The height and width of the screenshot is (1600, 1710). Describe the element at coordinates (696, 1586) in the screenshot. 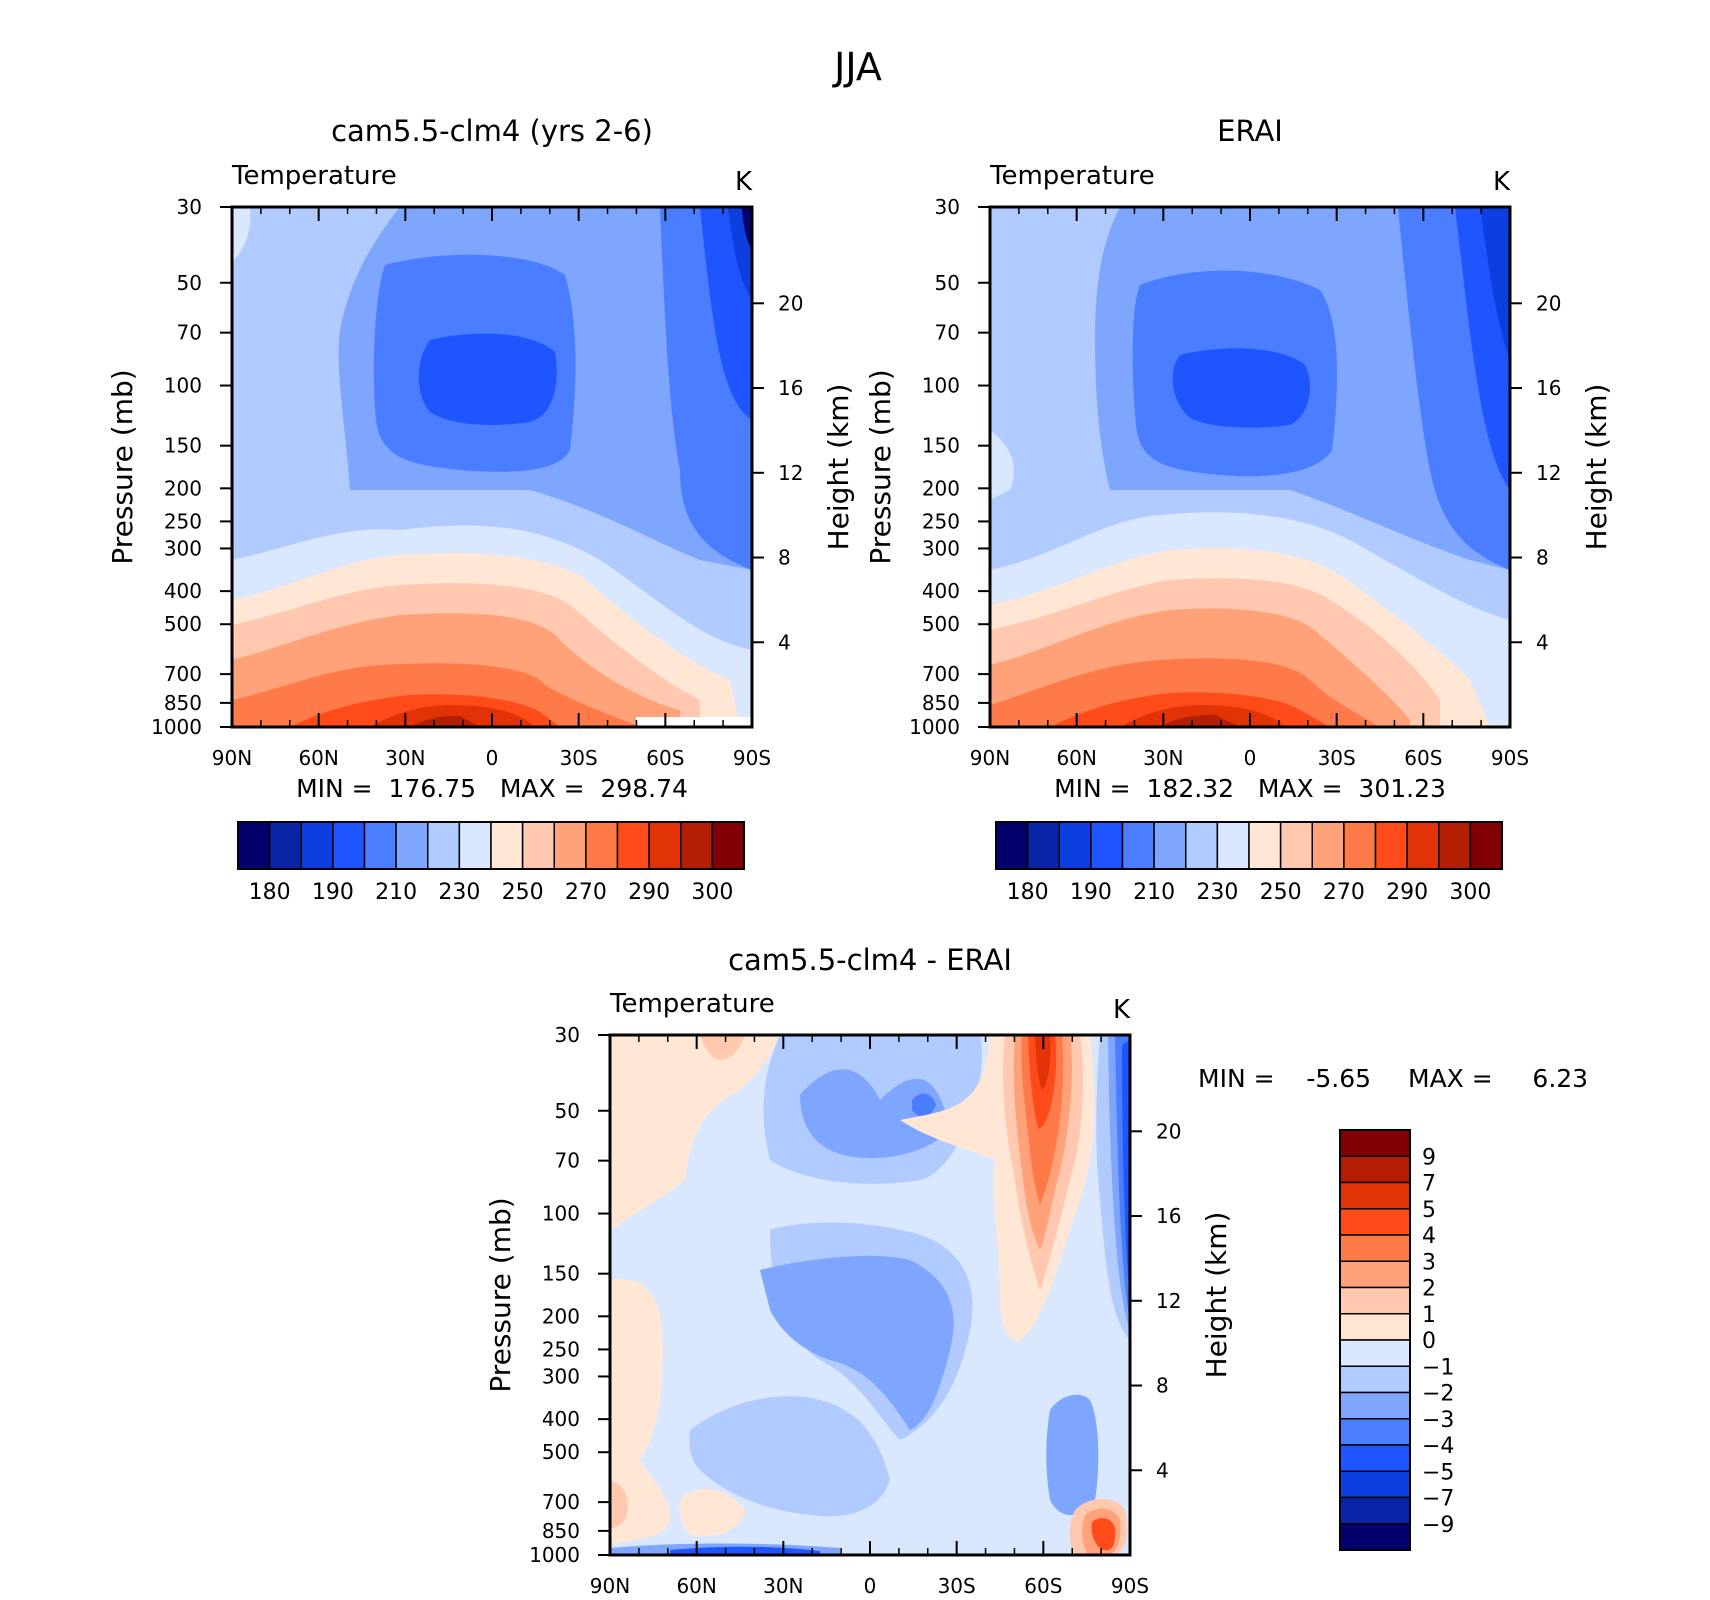

I see `x-tick-label: 60N` at that location.